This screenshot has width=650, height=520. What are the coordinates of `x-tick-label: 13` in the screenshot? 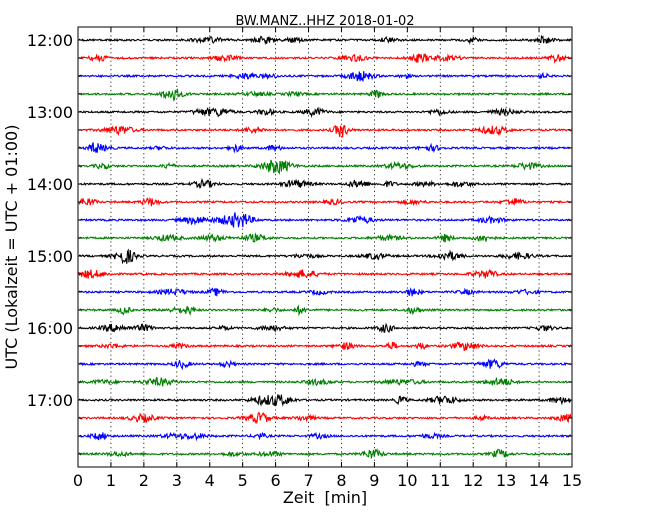 It's located at (506, 480).